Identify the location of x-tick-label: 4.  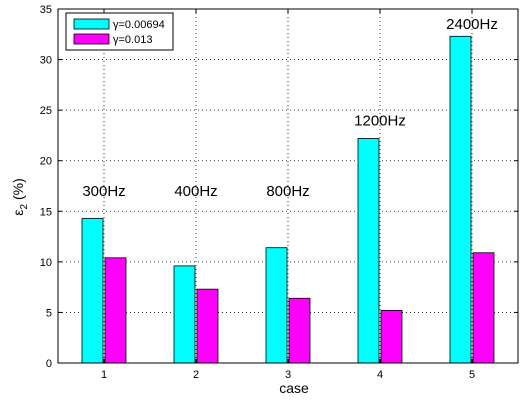
(380, 375).